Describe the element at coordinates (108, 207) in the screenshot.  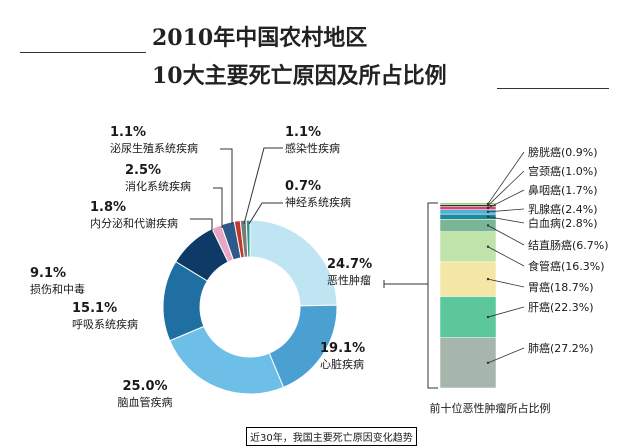
I see `pct-label-endocrine: 1.8%` at that location.